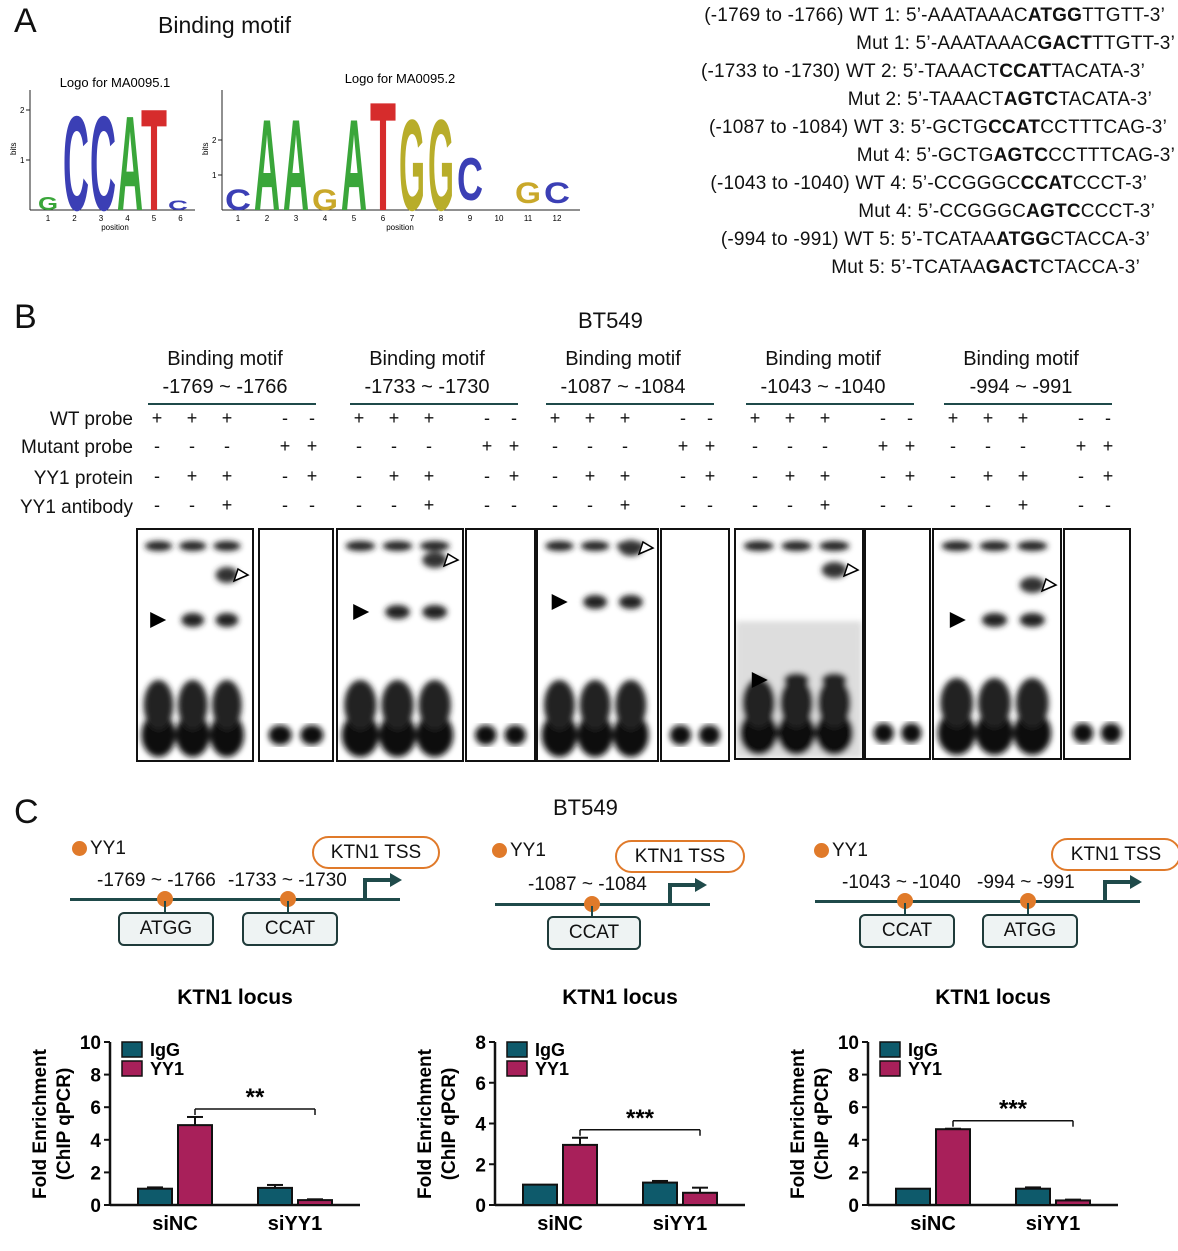  I want to click on logo2-xlabel: position, so click(400, 227).